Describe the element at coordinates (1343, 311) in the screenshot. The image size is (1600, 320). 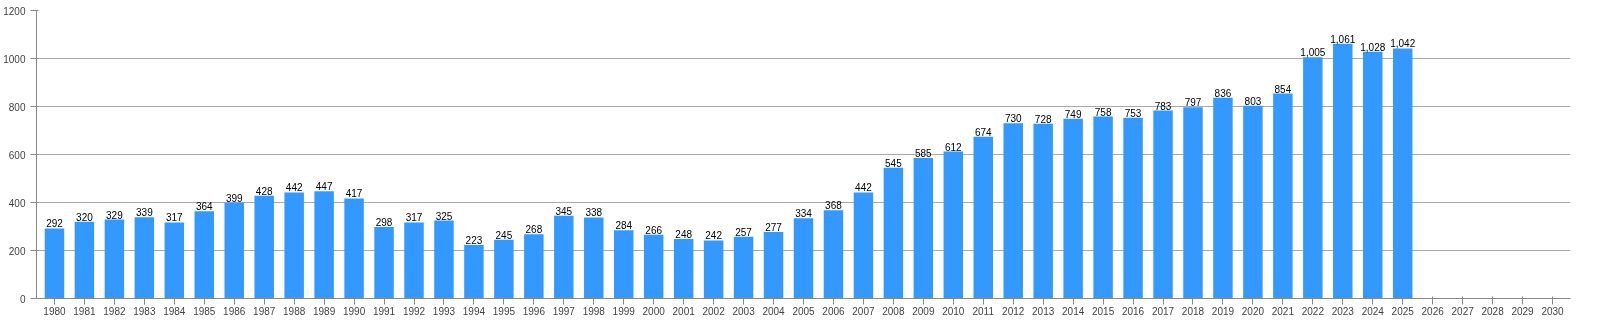
I see `x-tick-label: 2023` at that location.